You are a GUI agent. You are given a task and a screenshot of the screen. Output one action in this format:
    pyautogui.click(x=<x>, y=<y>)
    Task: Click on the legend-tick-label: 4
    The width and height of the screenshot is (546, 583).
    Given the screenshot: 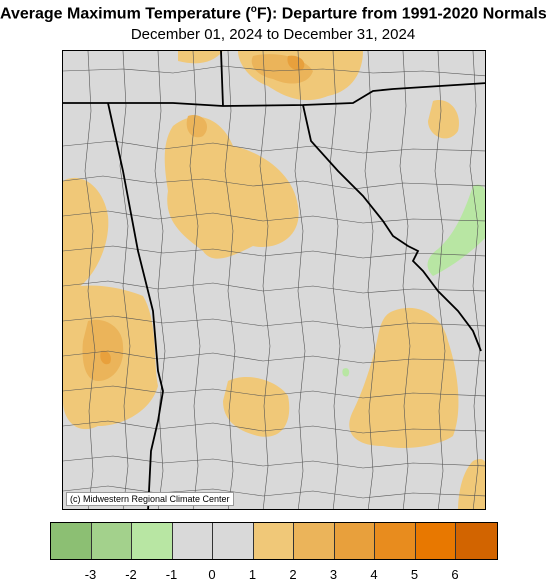 What is the action you would take?
    pyautogui.click(x=374, y=574)
    